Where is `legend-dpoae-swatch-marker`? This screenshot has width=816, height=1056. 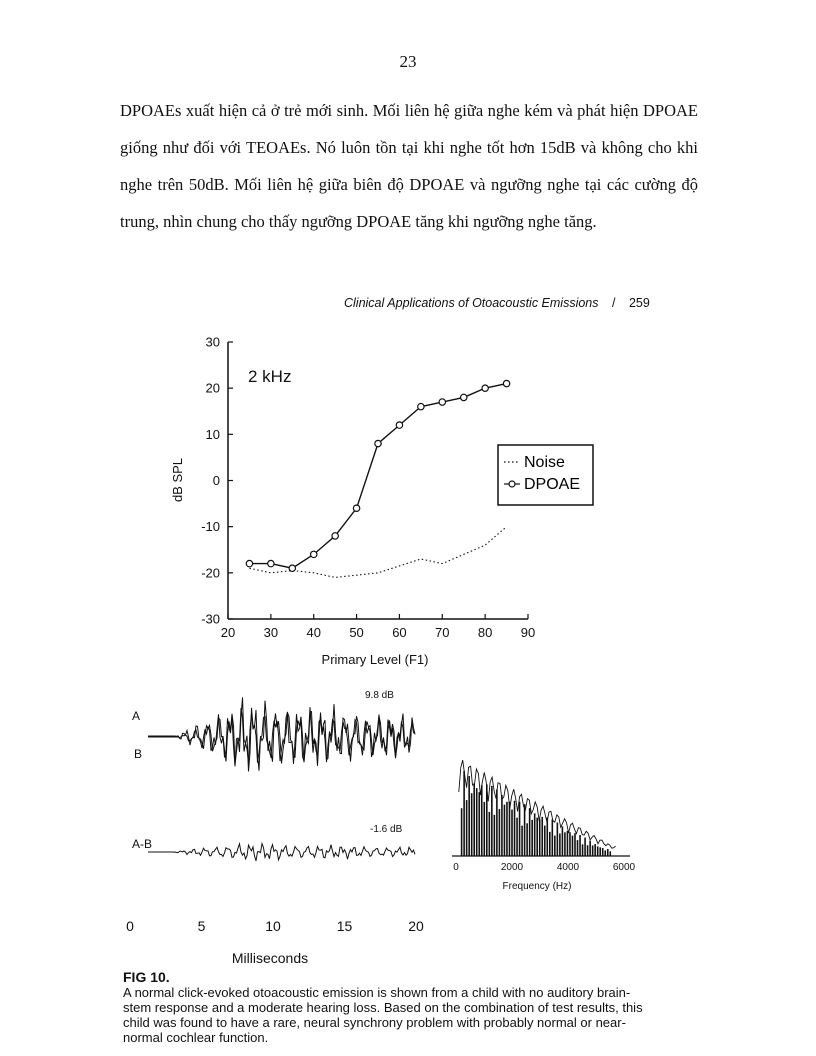
legend-dpoae-swatch-marker is located at coordinates (512, 484).